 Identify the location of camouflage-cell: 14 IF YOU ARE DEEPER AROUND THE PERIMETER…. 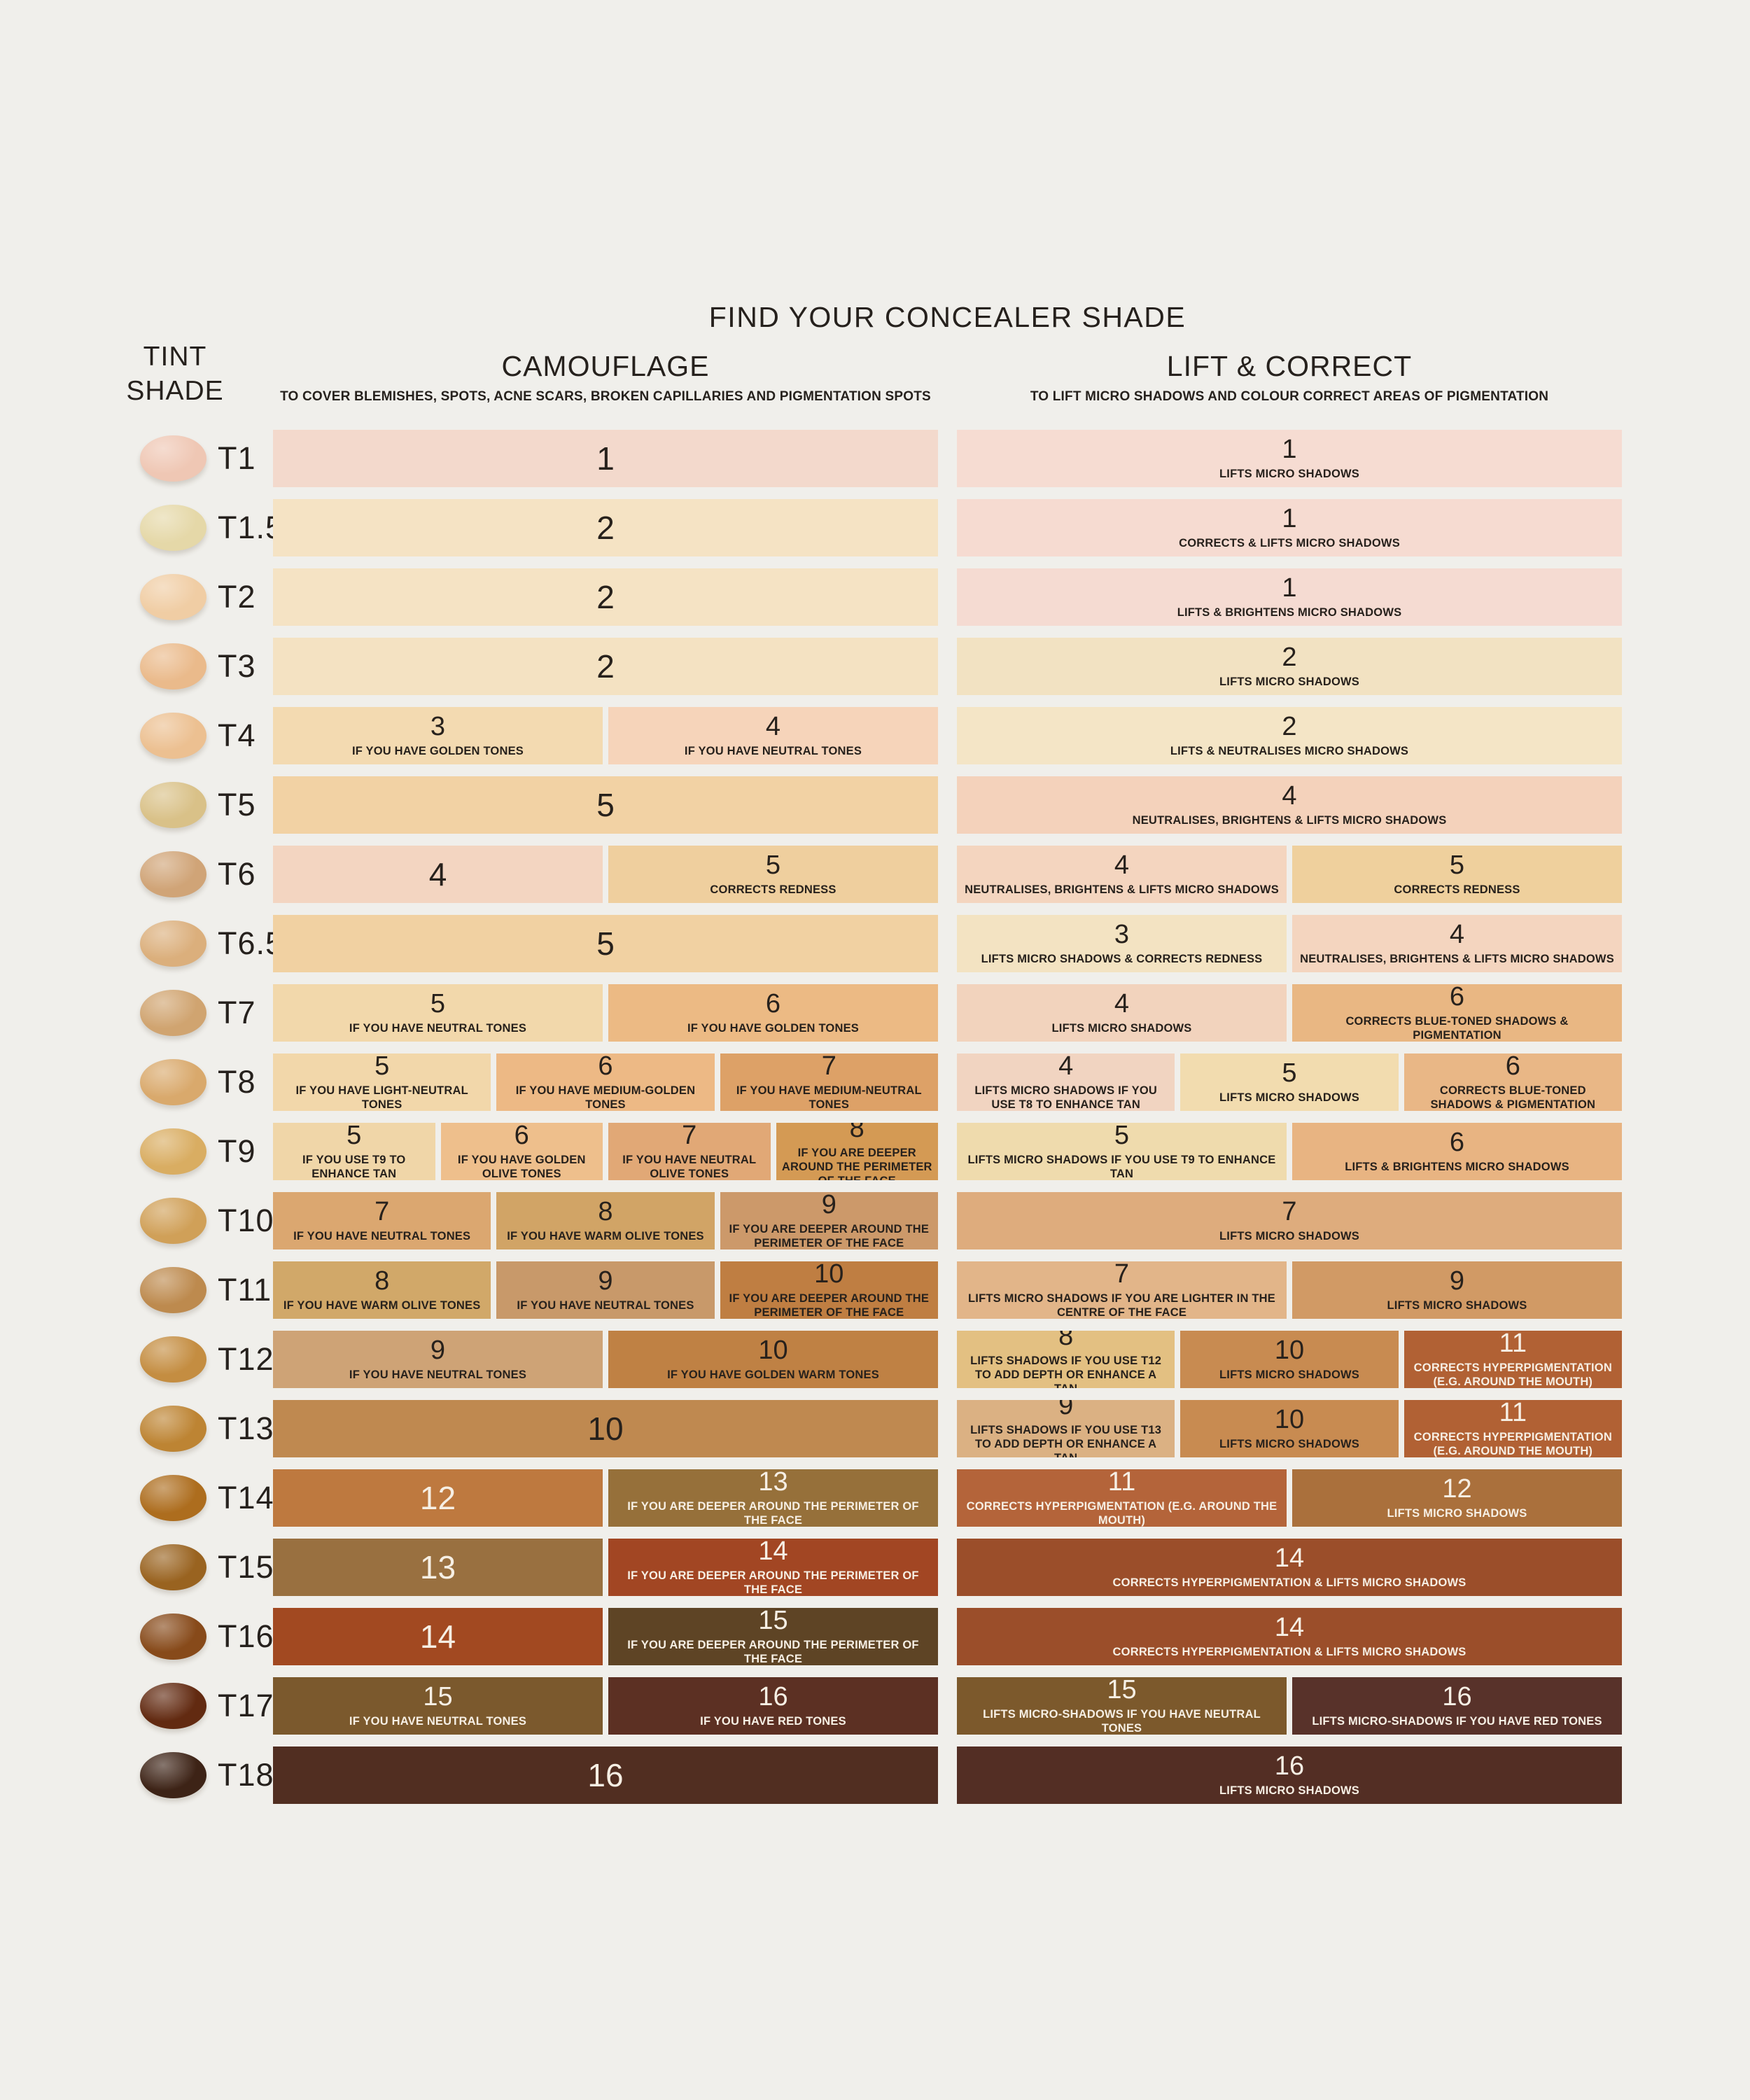
(773, 1567).